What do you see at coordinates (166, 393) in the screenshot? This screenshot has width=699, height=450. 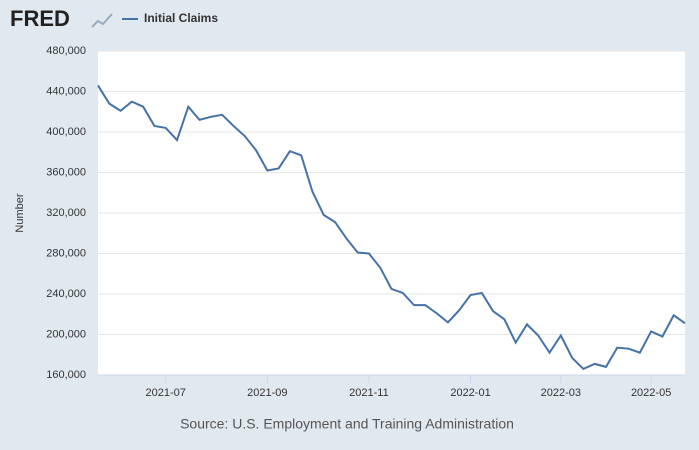 I see `x-tick-label: 2021-07` at bounding box center [166, 393].